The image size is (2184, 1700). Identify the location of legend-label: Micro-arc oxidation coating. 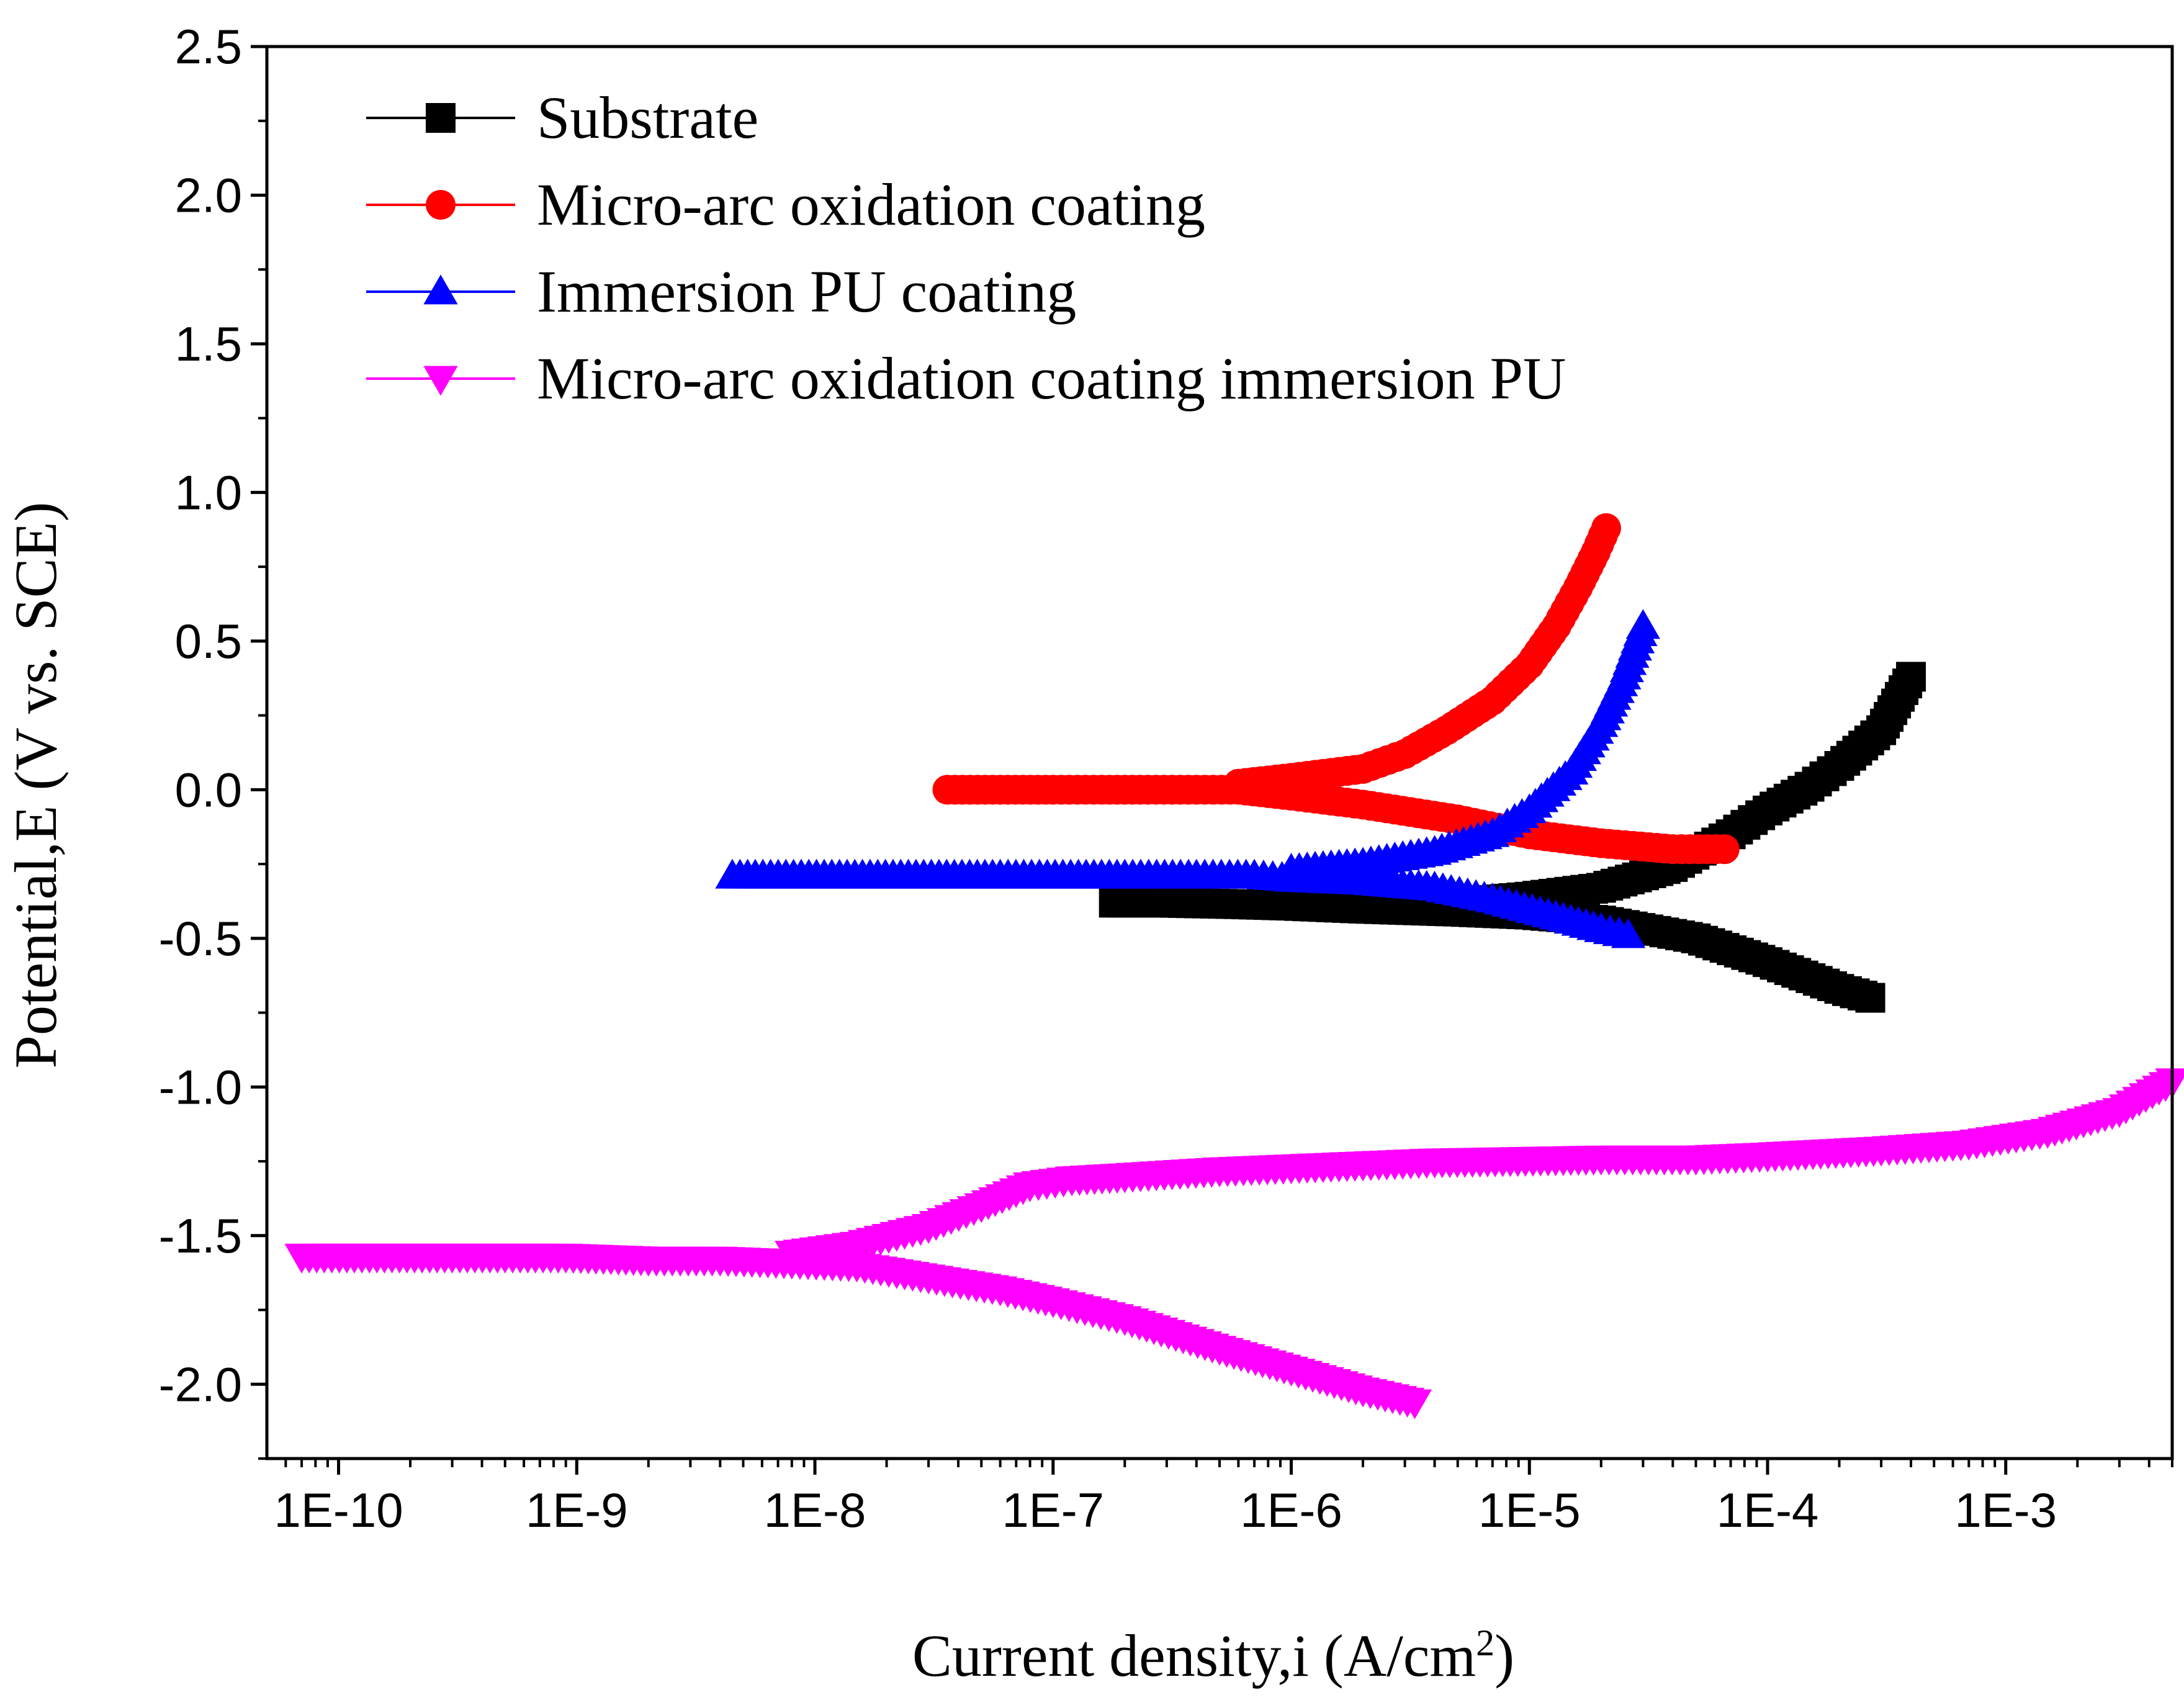
(871, 204).